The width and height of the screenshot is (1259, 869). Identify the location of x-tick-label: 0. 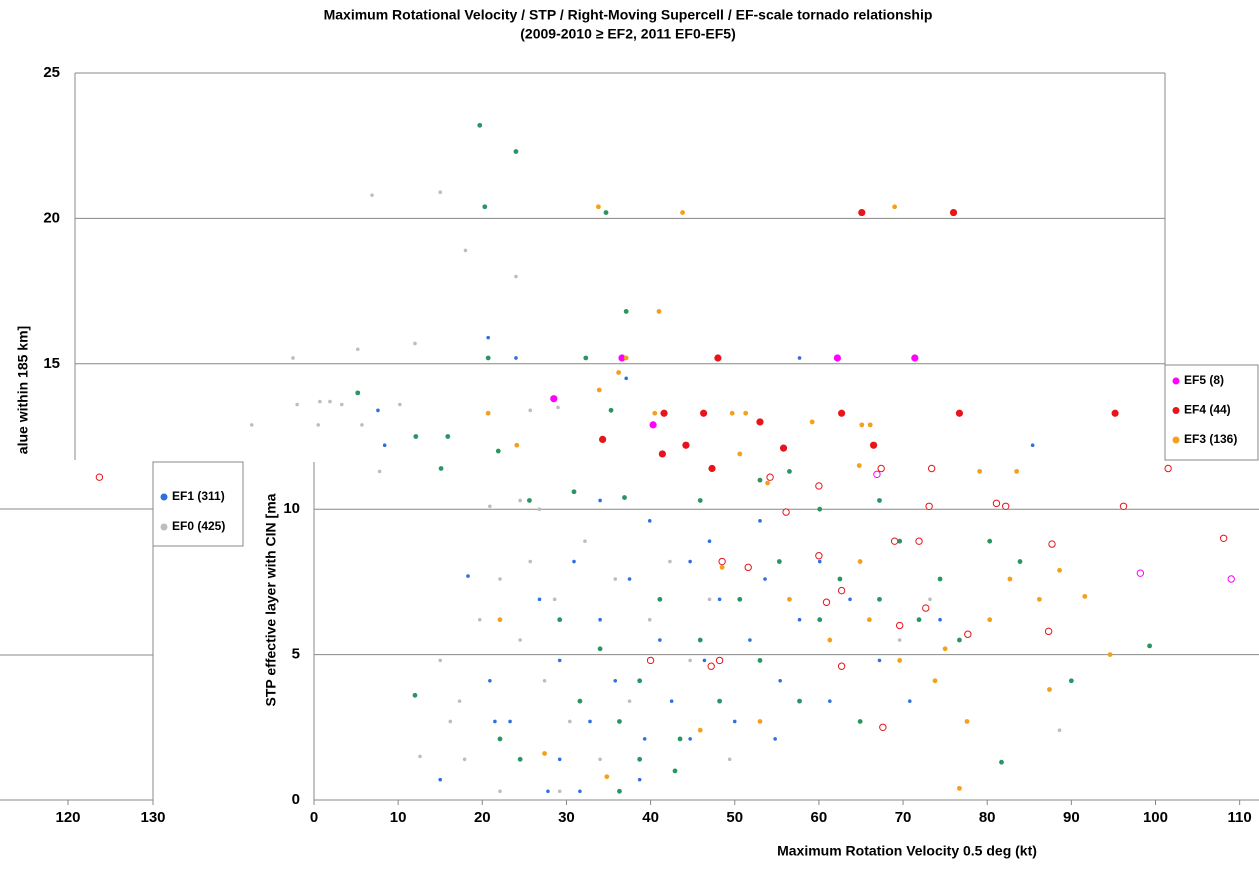
(314, 817).